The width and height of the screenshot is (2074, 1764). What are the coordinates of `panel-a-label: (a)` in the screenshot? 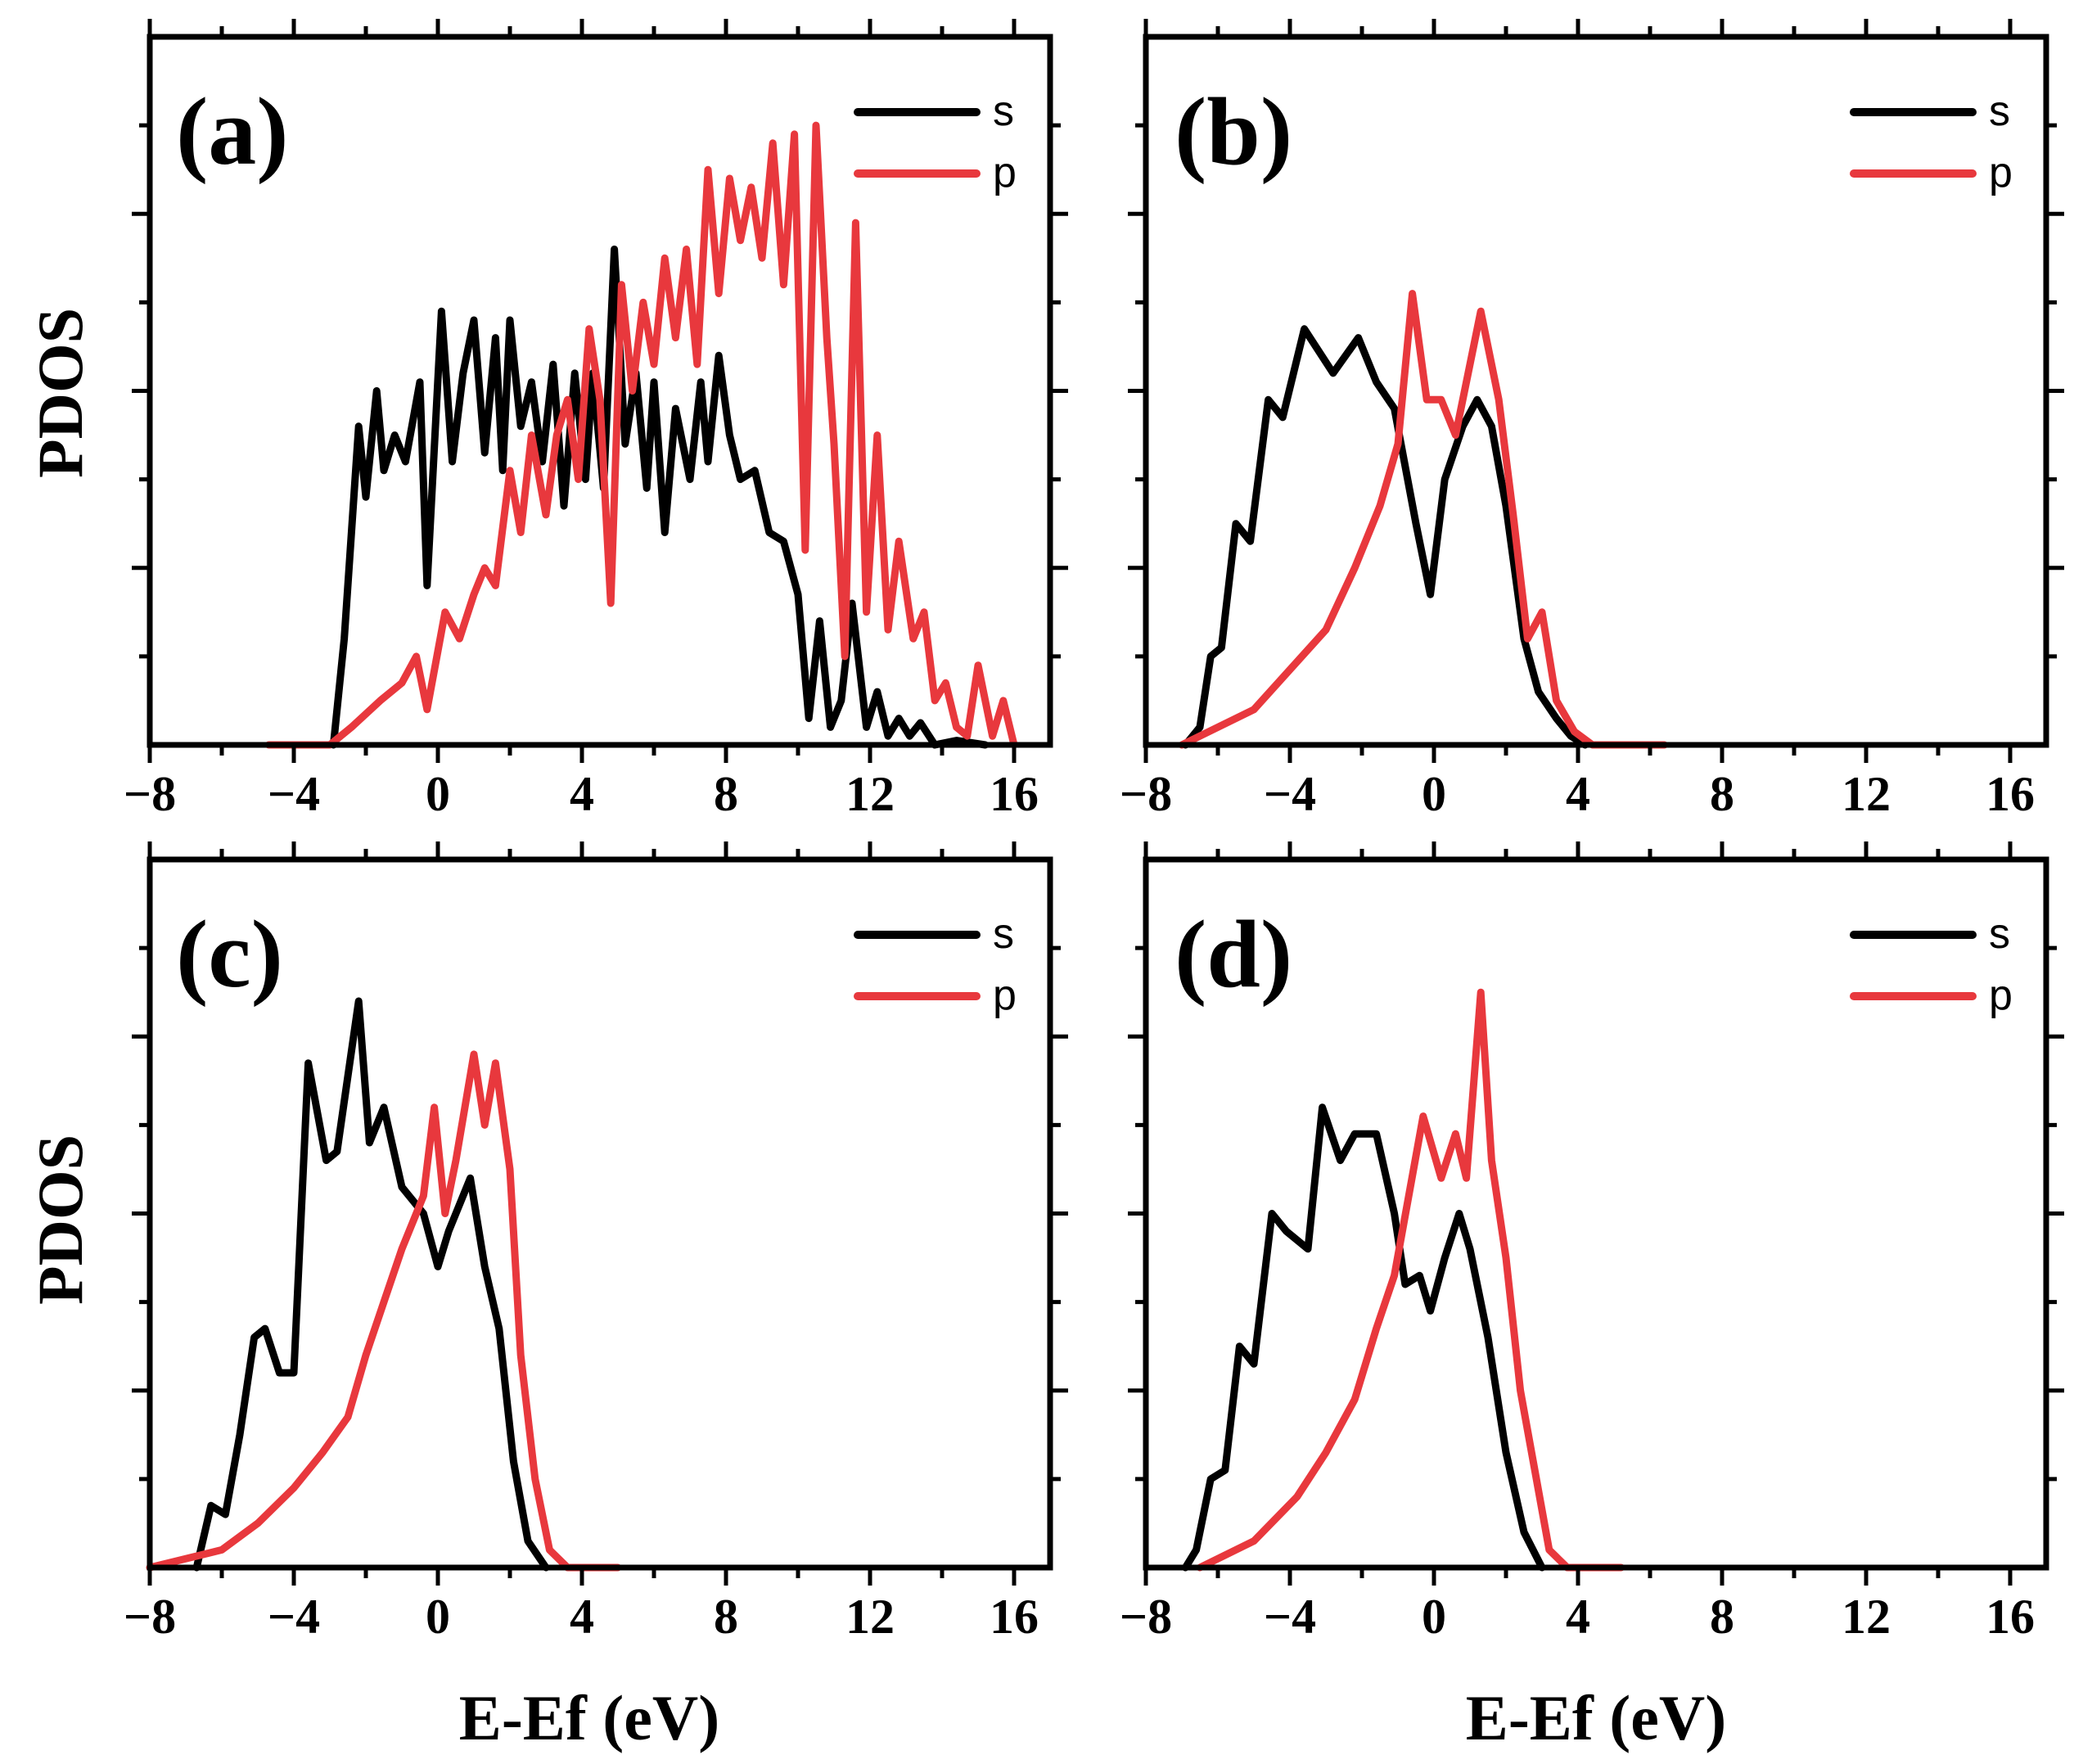 It's located at (232, 131).